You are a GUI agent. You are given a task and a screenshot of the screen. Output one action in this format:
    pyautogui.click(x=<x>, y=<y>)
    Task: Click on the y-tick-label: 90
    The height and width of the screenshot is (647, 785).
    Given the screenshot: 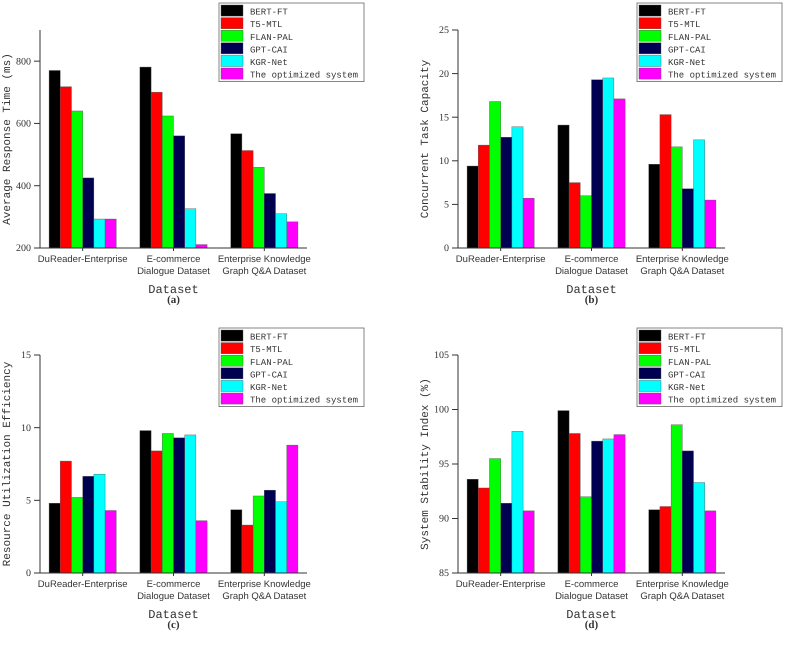 What is the action you would take?
    pyautogui.click(x=444, y=519)
    